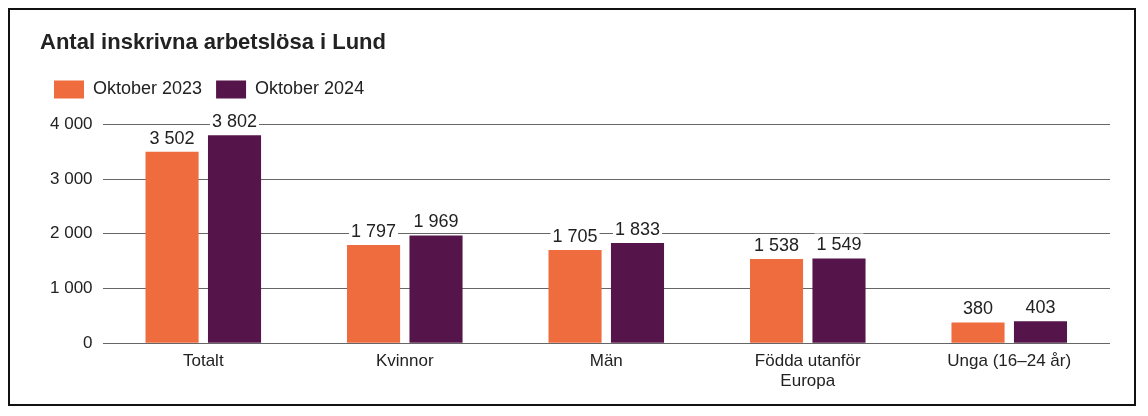 The image size is (1148, 416). I want to click on y-tick-label: 4 000, so click(71, 124).